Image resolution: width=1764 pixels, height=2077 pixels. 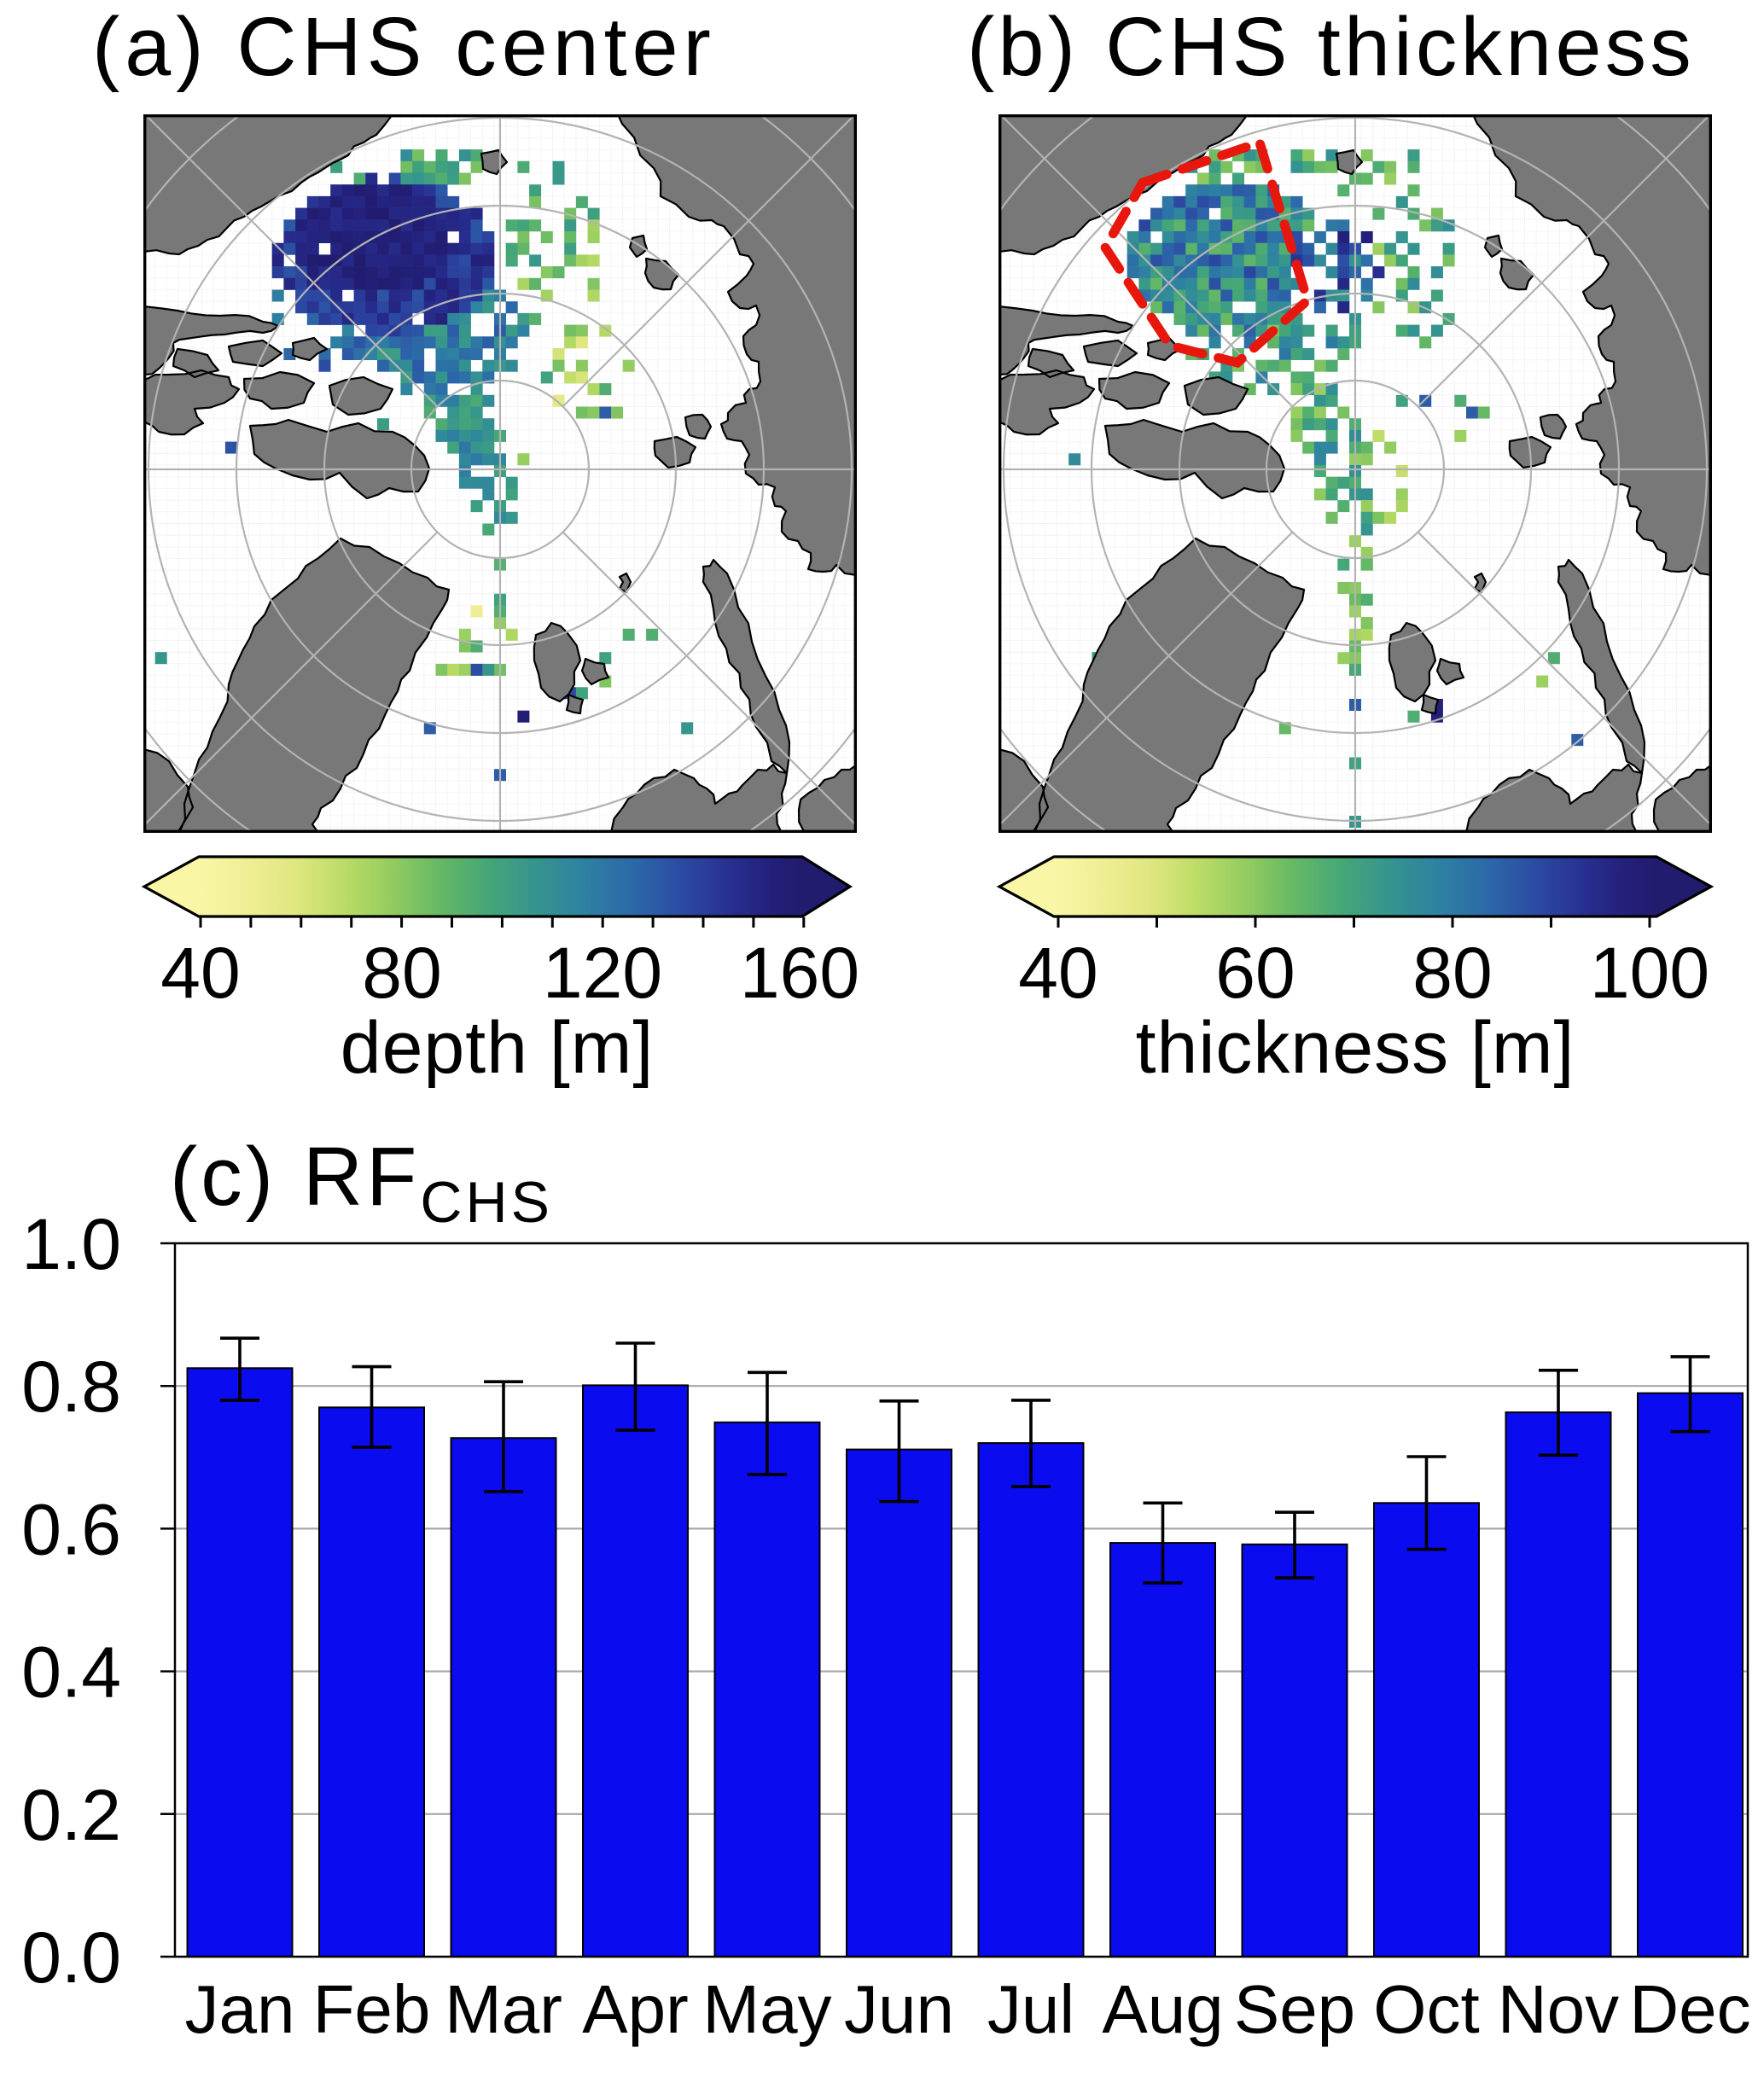 I want to click on svg-text: 0.2, so click(x=71, y=1815).